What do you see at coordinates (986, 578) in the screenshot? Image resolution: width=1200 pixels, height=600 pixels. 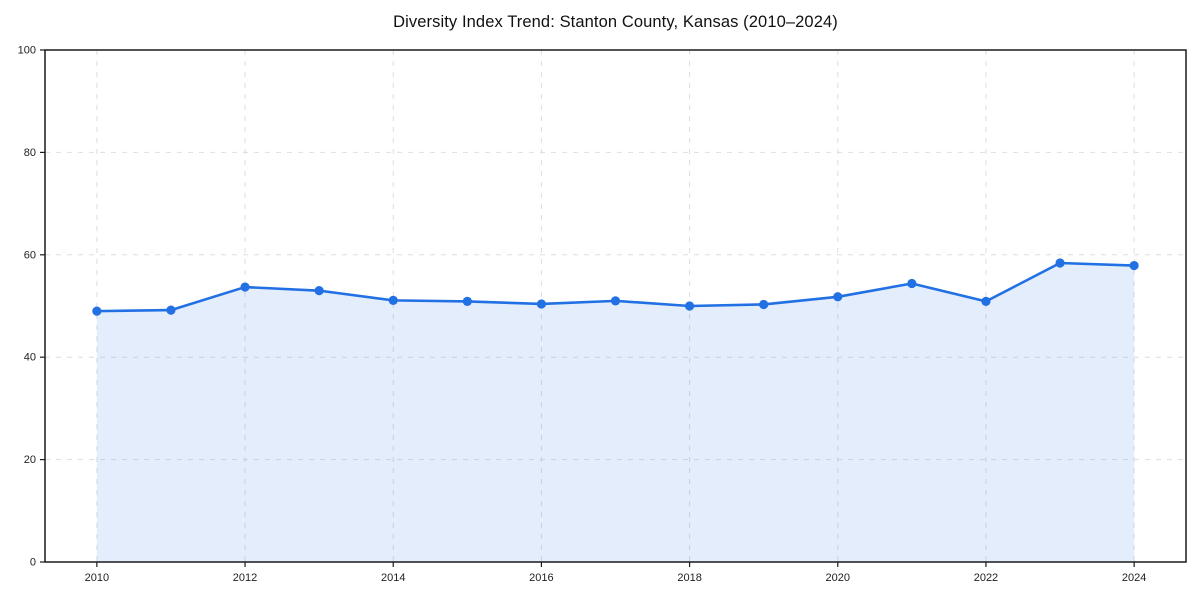 I see `x-tick-label: 2022` at bounding box center [986, 578].